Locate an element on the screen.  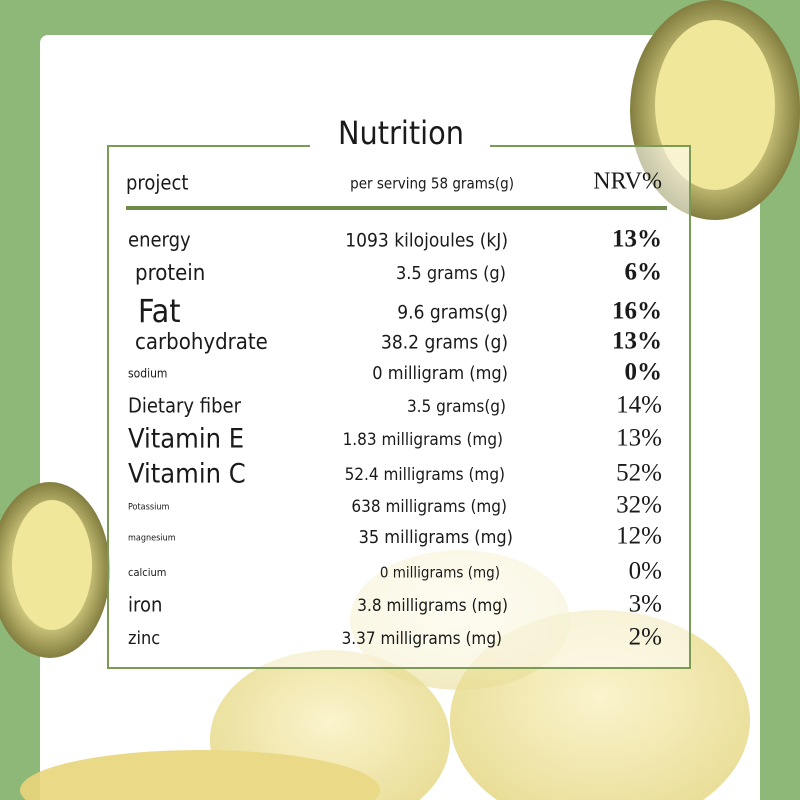
nutrient-name: zinc is located at coordinates (144, 638).